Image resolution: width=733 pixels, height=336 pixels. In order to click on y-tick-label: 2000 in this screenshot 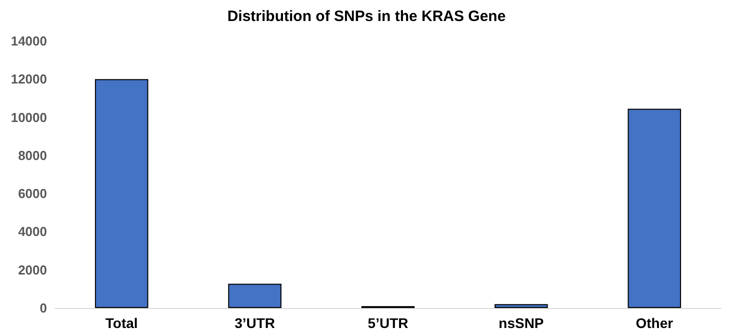, I will do `click(32, 270)`.